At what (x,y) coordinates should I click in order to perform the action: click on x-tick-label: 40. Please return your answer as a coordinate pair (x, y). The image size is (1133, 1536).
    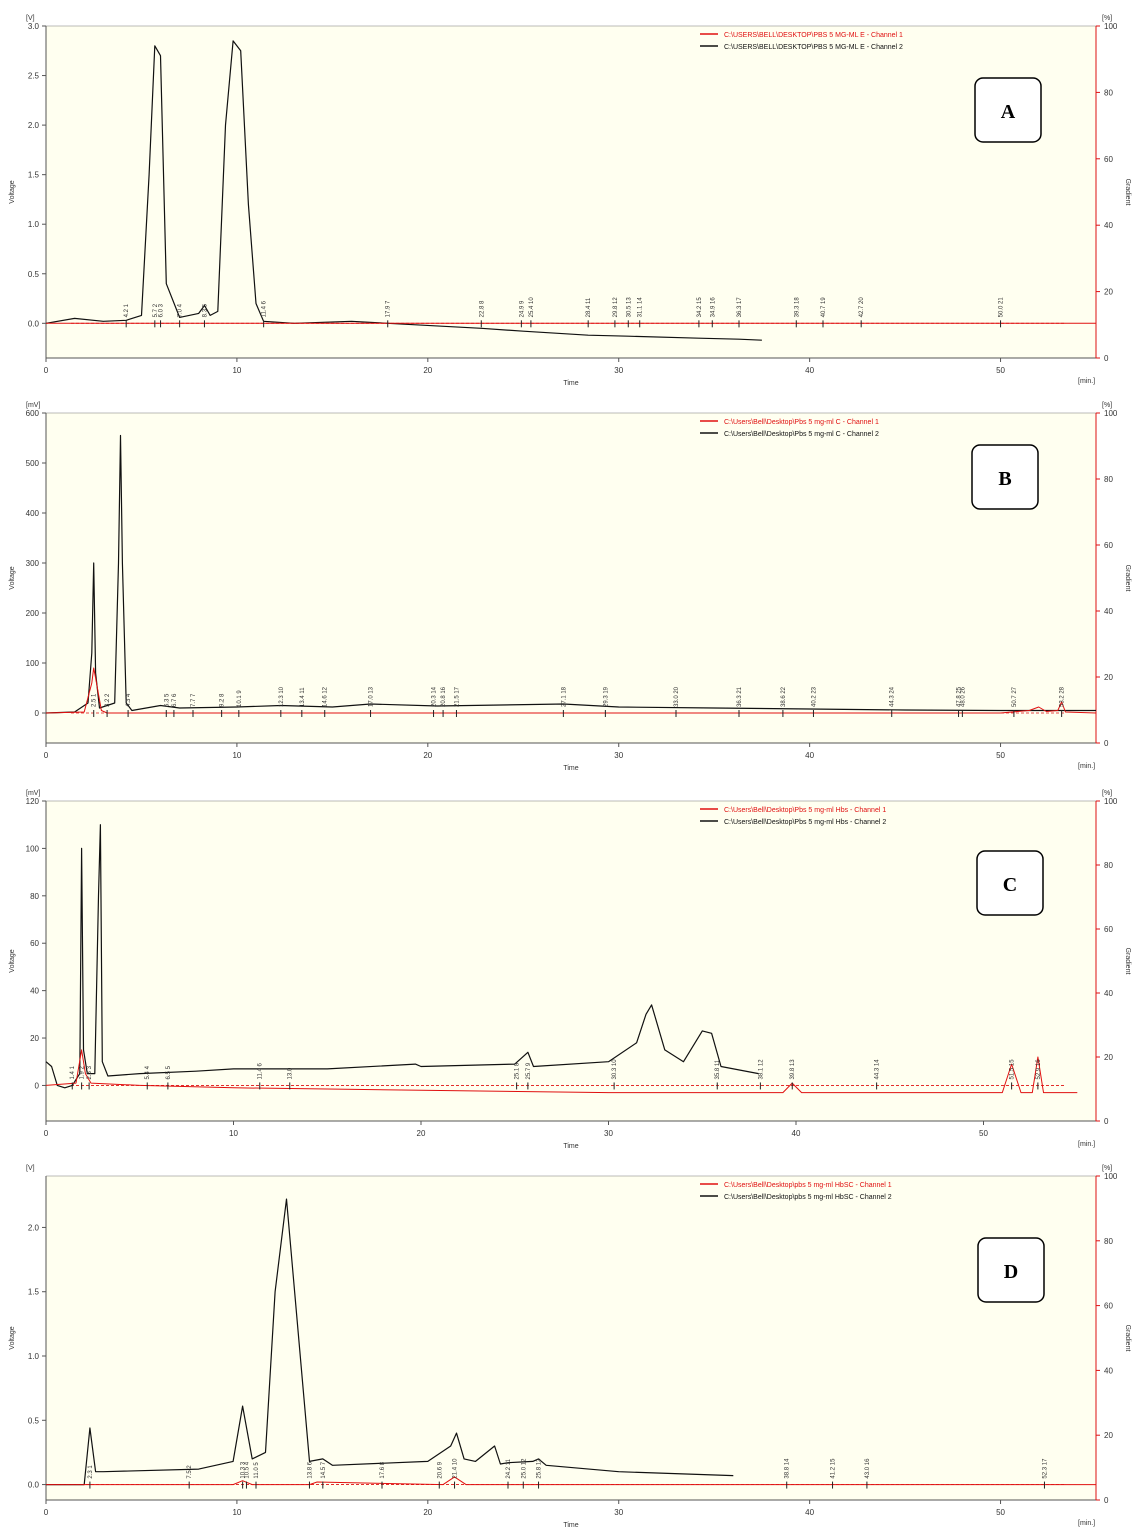
    Looking at the image, I should click on (809, 1512).